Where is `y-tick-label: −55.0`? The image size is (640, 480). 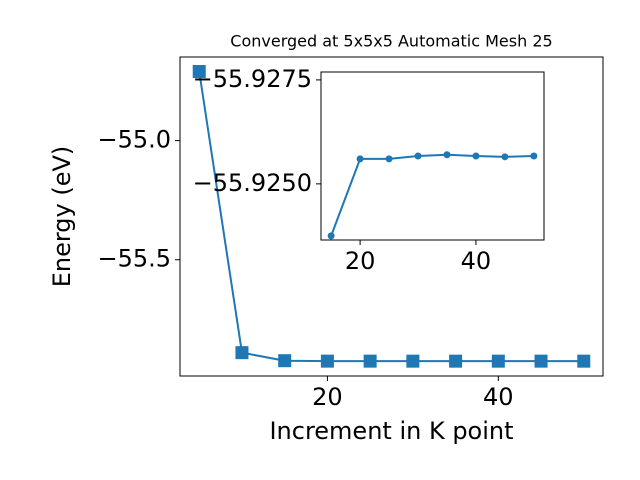
y-tick-label: −55.0 is located at coordinates (134, 140).